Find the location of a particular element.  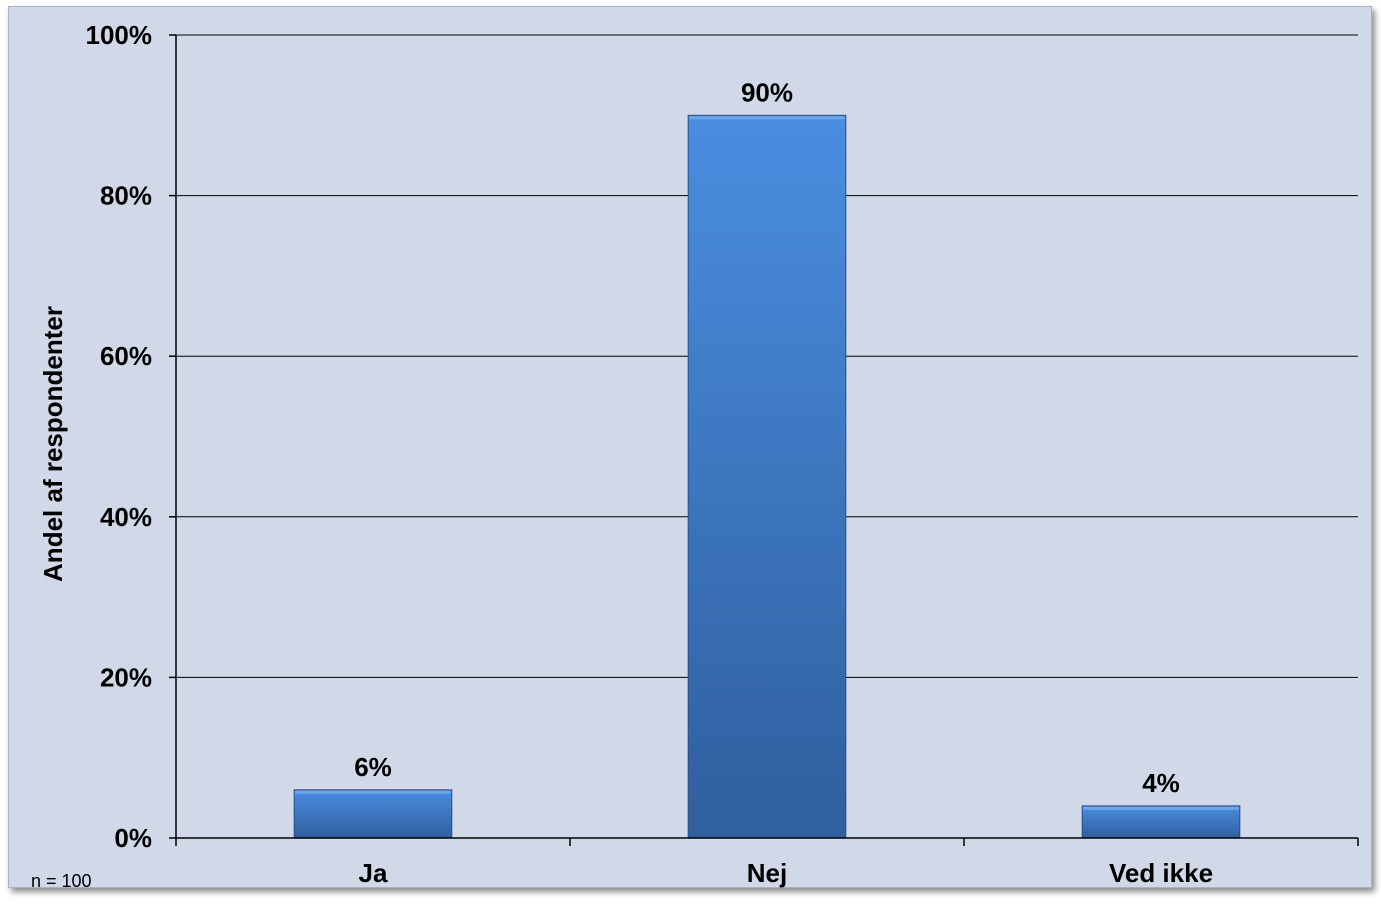

bar-ved-ikke is located at coordinates (1161, 822).